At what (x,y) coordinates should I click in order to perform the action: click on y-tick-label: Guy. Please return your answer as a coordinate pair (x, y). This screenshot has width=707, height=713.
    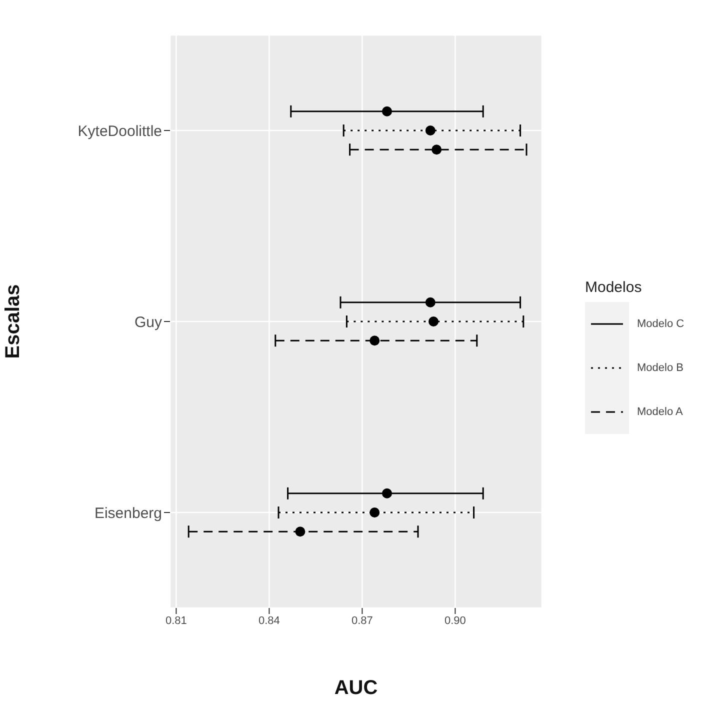
    Looking at the image, I should click on (148, 322).